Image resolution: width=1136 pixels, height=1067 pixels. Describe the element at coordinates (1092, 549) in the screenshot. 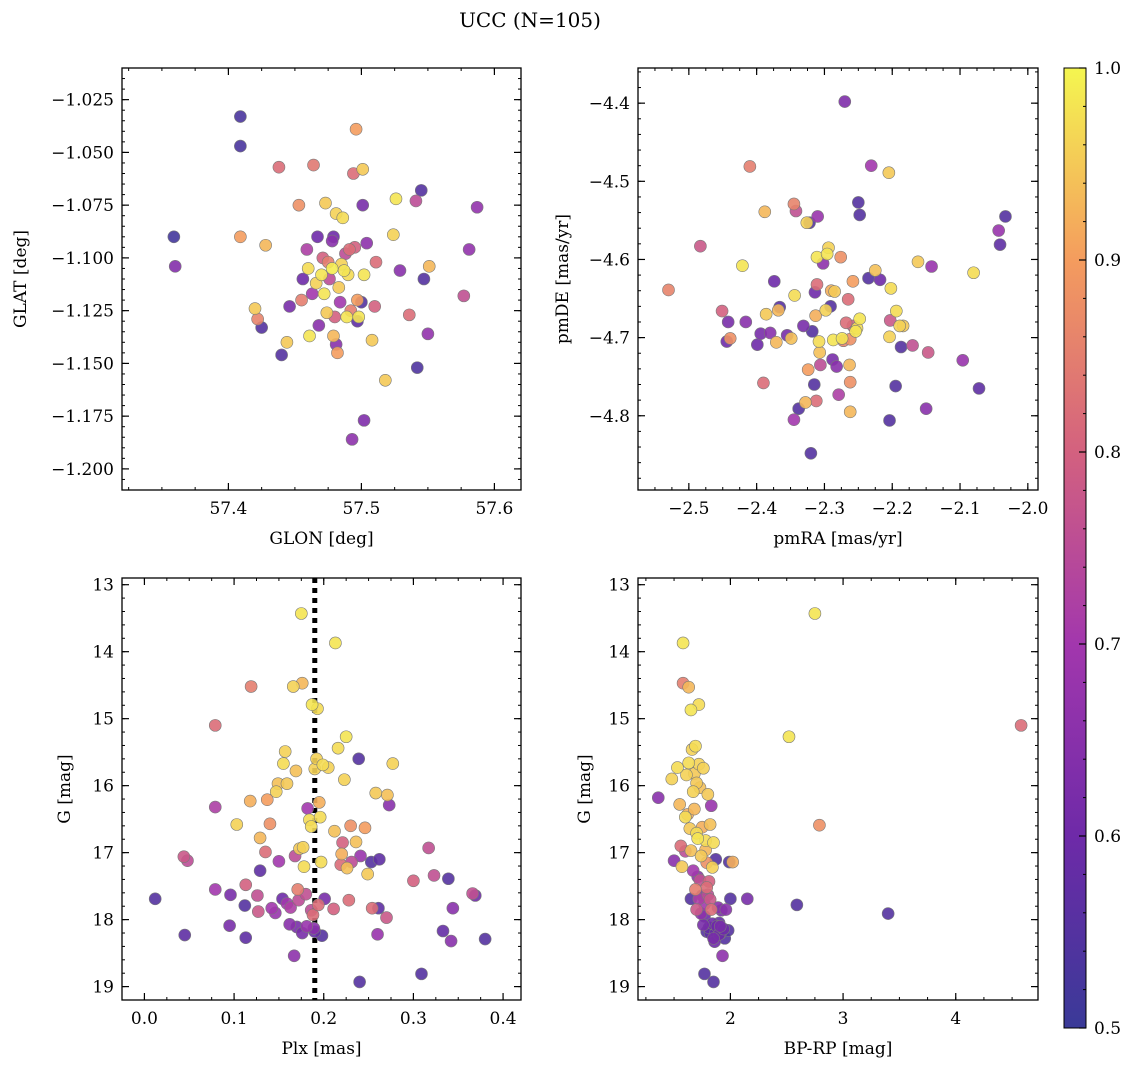

I see `colorbar: 0.5 0.6 0.7 0.8 0.9 1.0` at that location.